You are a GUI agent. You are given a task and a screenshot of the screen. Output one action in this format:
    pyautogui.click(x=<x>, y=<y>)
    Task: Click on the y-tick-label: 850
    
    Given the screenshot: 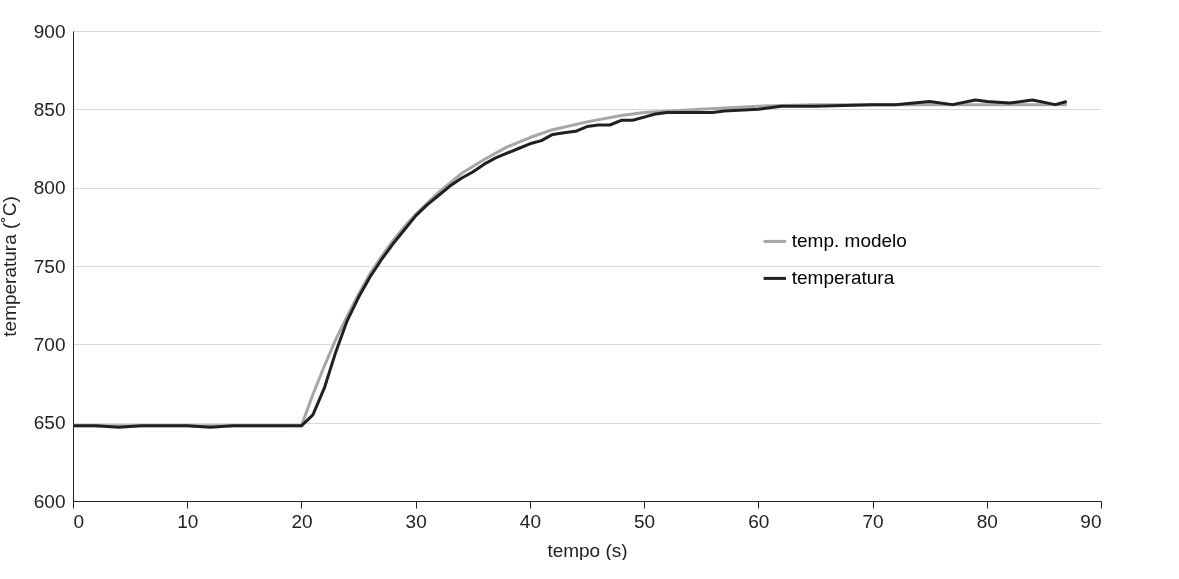 What is the action you would take?
    pyautogui.click(x=49, y=109)
    